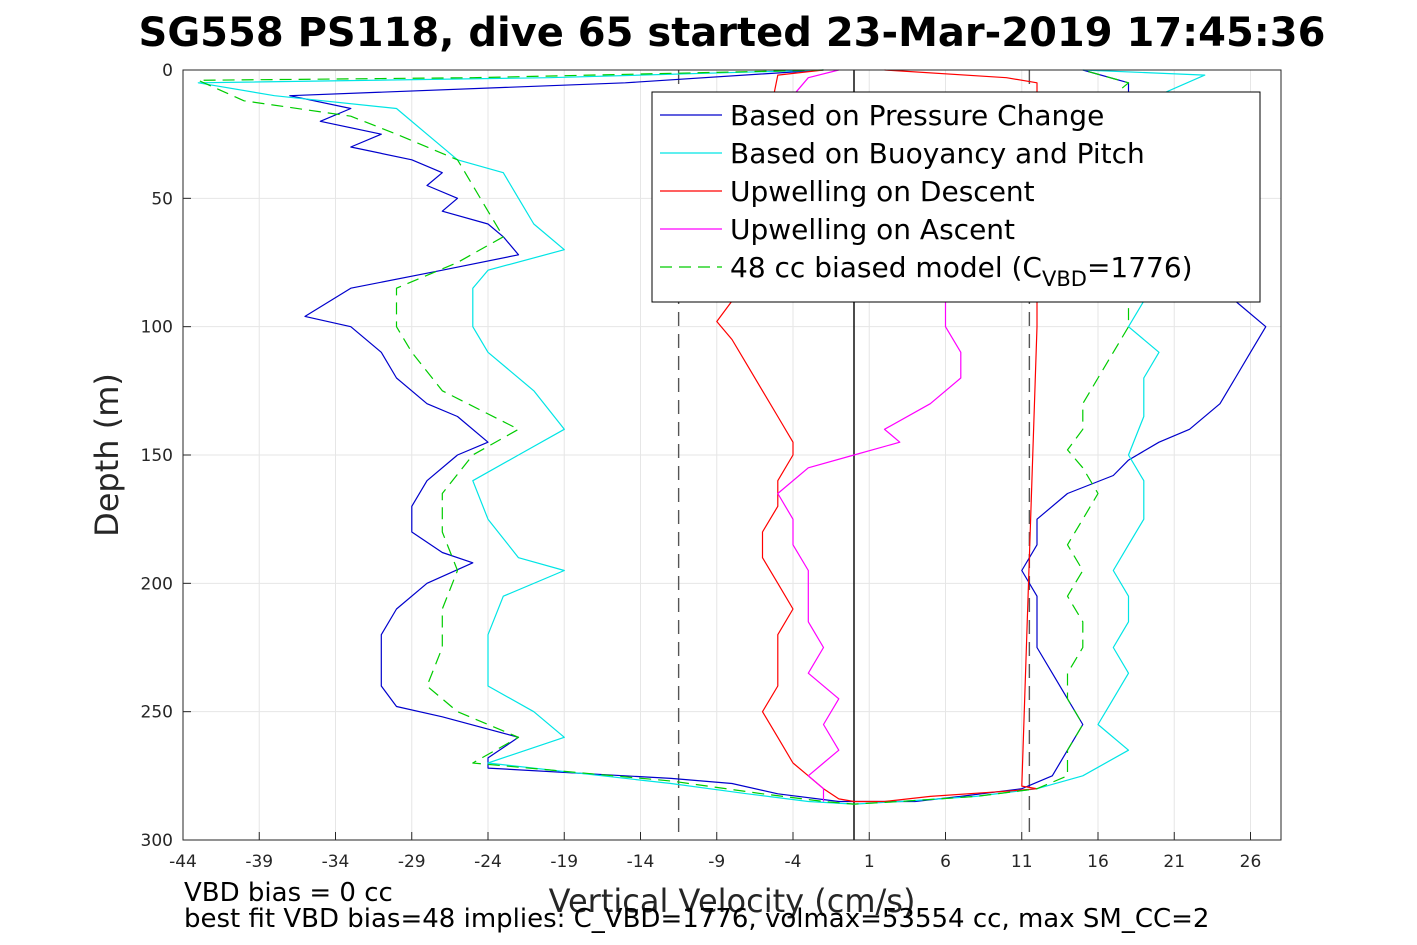 Image resolution: width=1417 pixels, height=945 pixels. What do you see at coordinates (1022, 862) in the screenshot?
I see `x-tick-label: 11` at bounding box center [1022, 862].